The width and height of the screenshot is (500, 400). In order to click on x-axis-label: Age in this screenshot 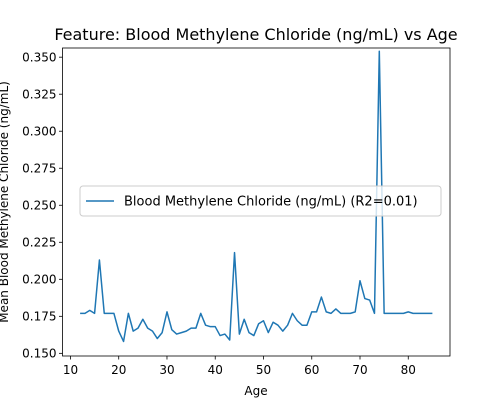, I will do `click(255, 391)`.